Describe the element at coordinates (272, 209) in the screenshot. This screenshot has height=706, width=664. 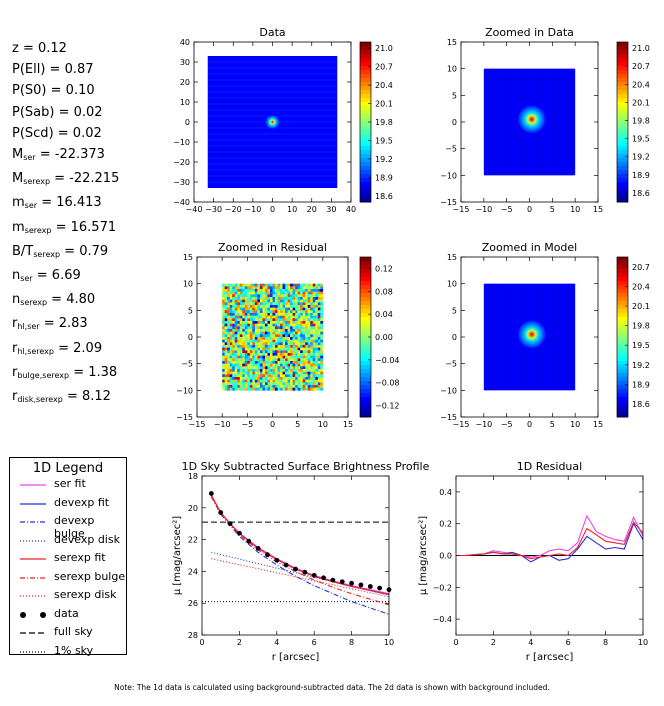
I see `x-tick-label: 0` at that location.